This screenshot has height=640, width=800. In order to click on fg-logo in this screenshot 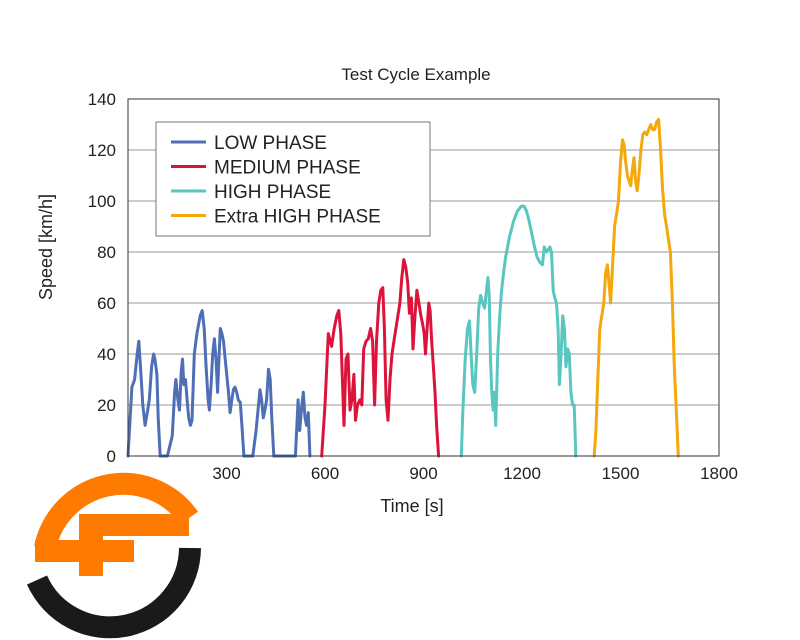, I will do `click(113, 555)`.